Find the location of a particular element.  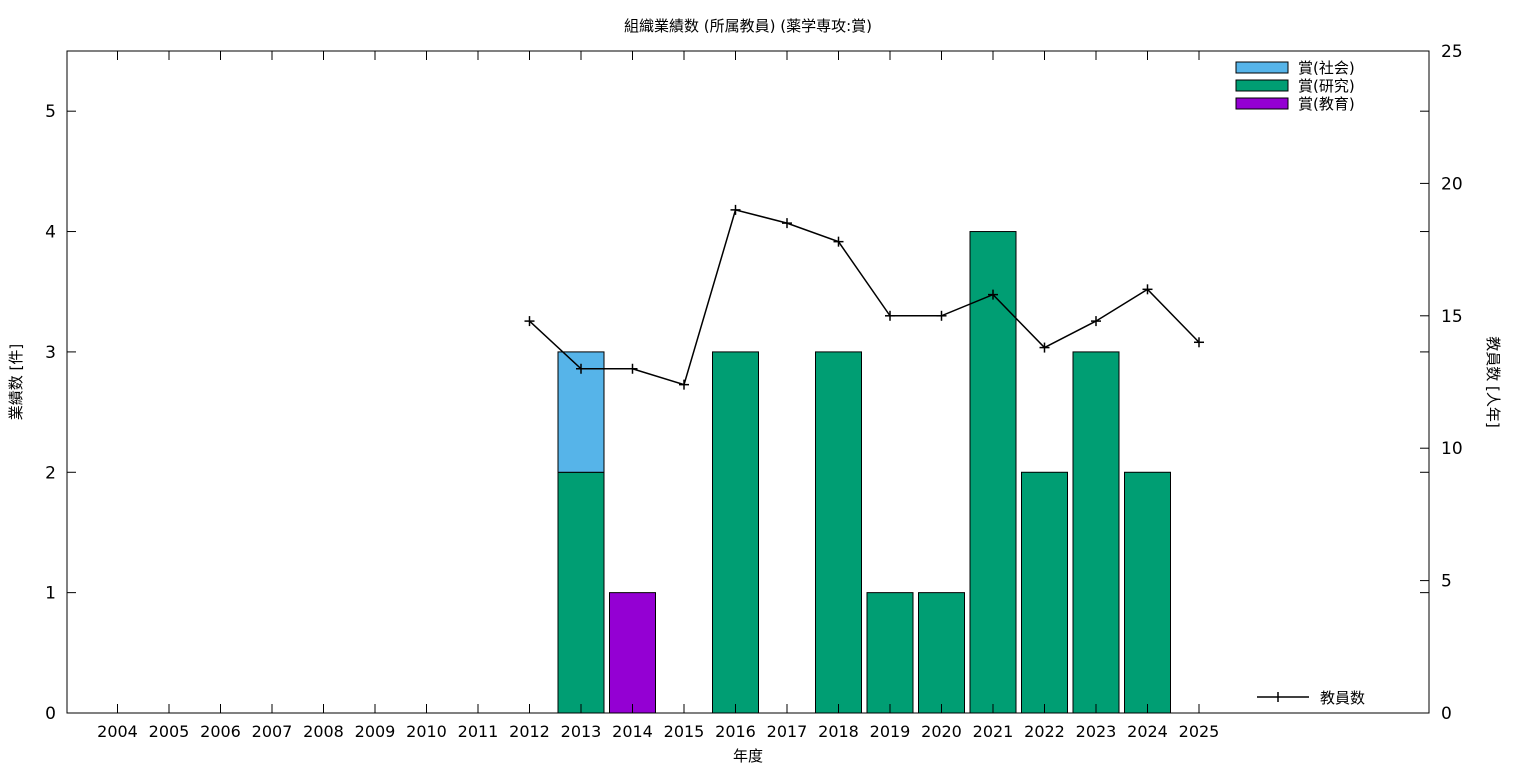

line-point-2013 is located at coordinates (581, 368).